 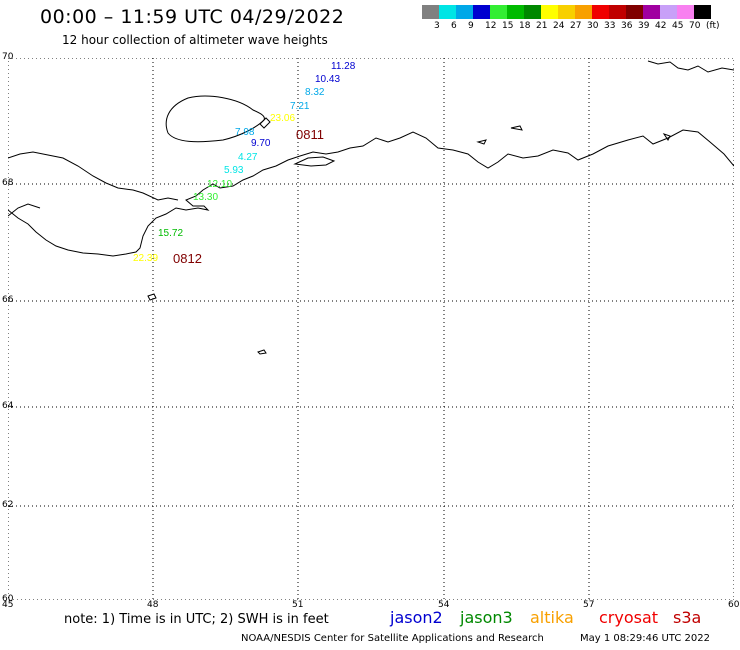 What do you see at coordinates (491, 26) in the screenshot?
I see `scale-label: 12` at bounding box center [491, 26].